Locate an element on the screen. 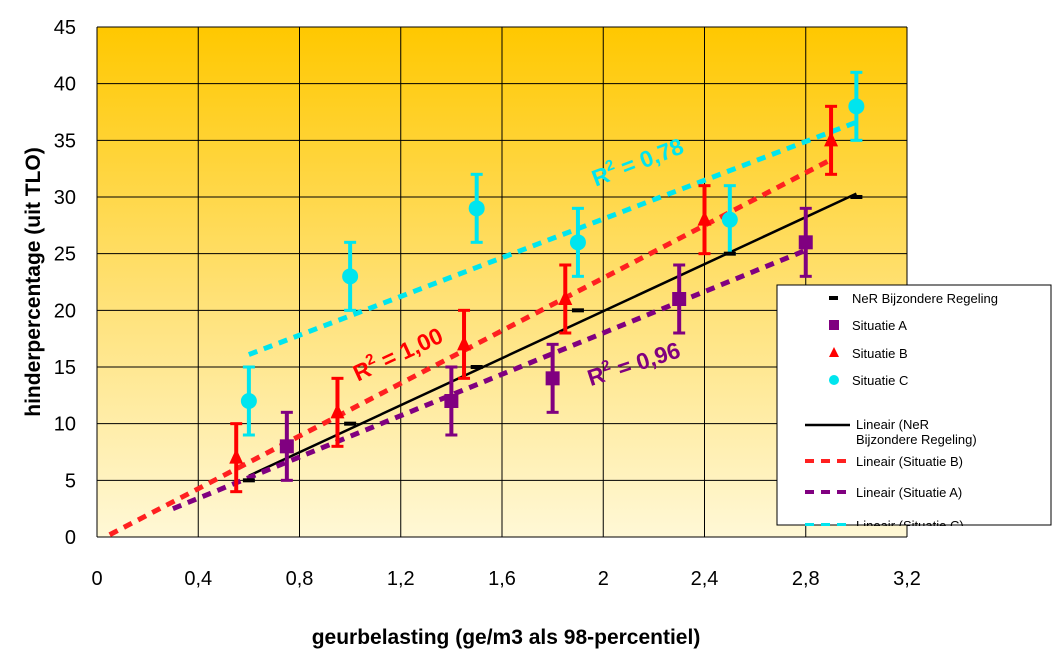 The image size is (1052, 650). legend-symbol-triangle is located at coordinates (834, 352).